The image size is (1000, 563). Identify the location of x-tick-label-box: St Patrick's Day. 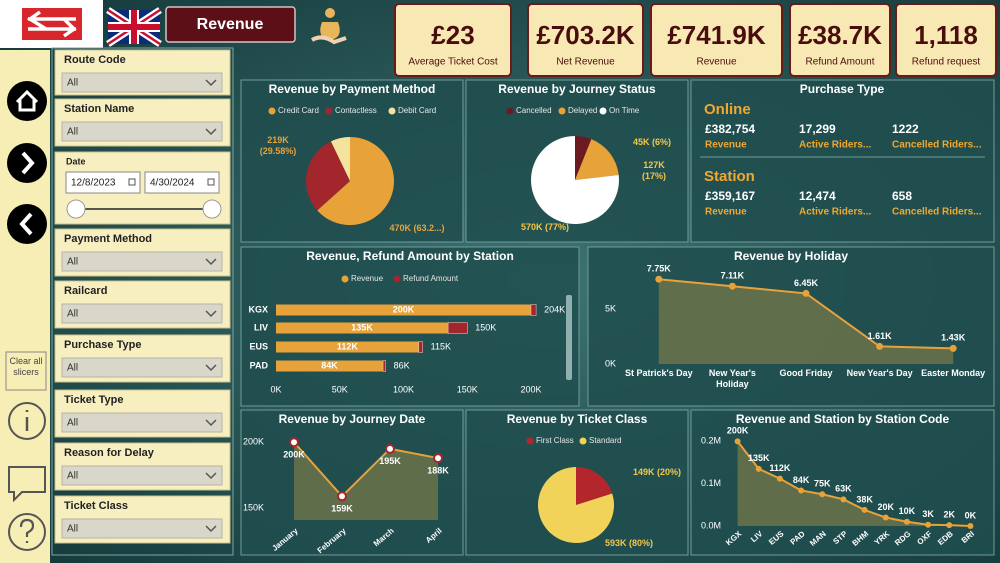
(659, 373).